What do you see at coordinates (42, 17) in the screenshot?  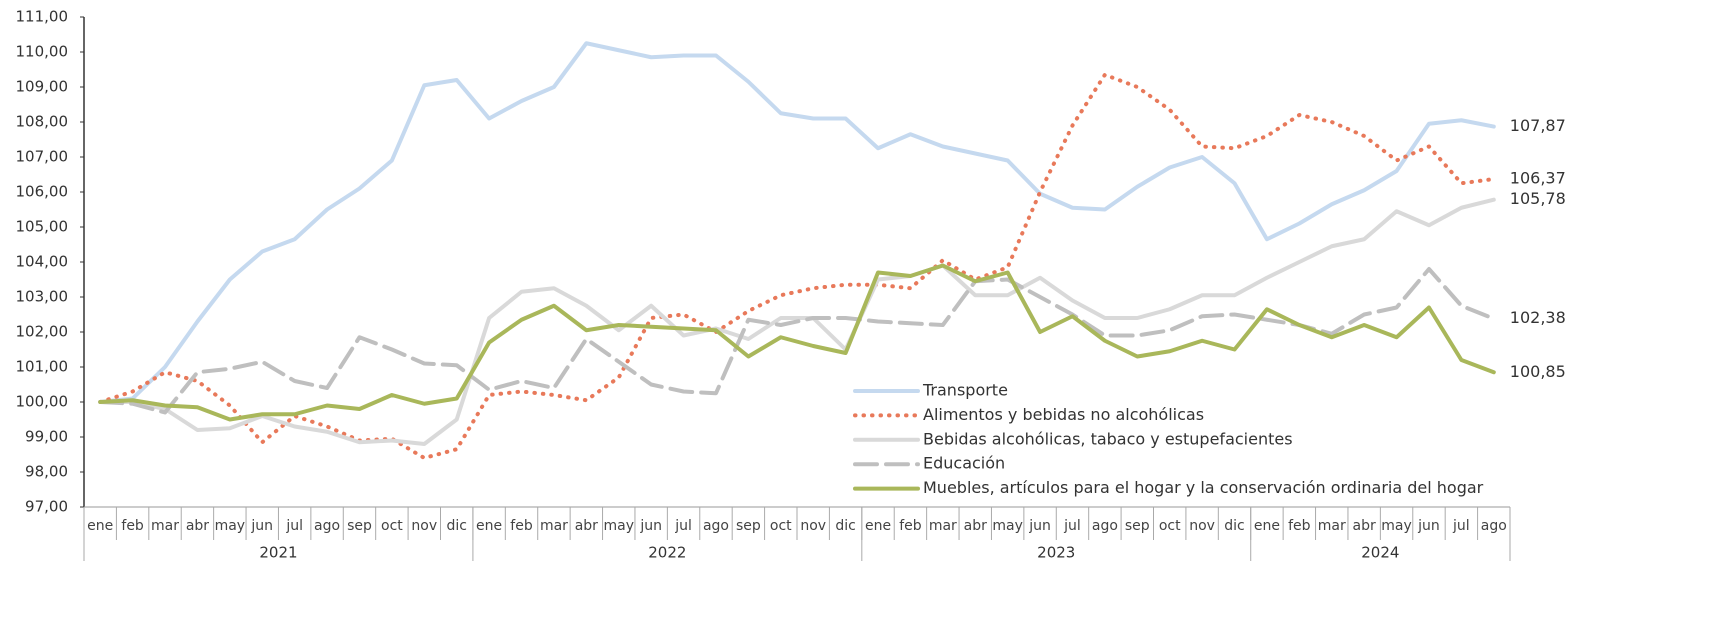 I see `y-tick-label: 111,00` at bounding box center [42, 17].